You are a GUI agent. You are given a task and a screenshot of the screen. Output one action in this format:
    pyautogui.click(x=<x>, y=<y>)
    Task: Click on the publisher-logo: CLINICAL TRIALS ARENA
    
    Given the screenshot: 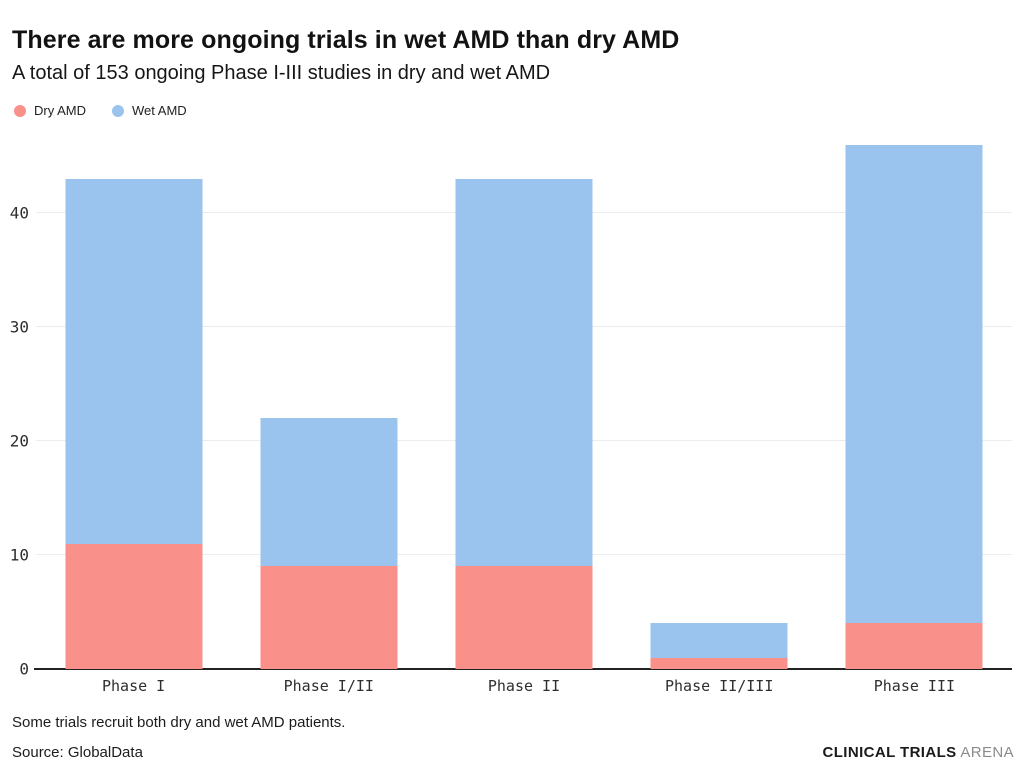 What is the action you would take?
    pyautogui.click(x=918, y=752)
    